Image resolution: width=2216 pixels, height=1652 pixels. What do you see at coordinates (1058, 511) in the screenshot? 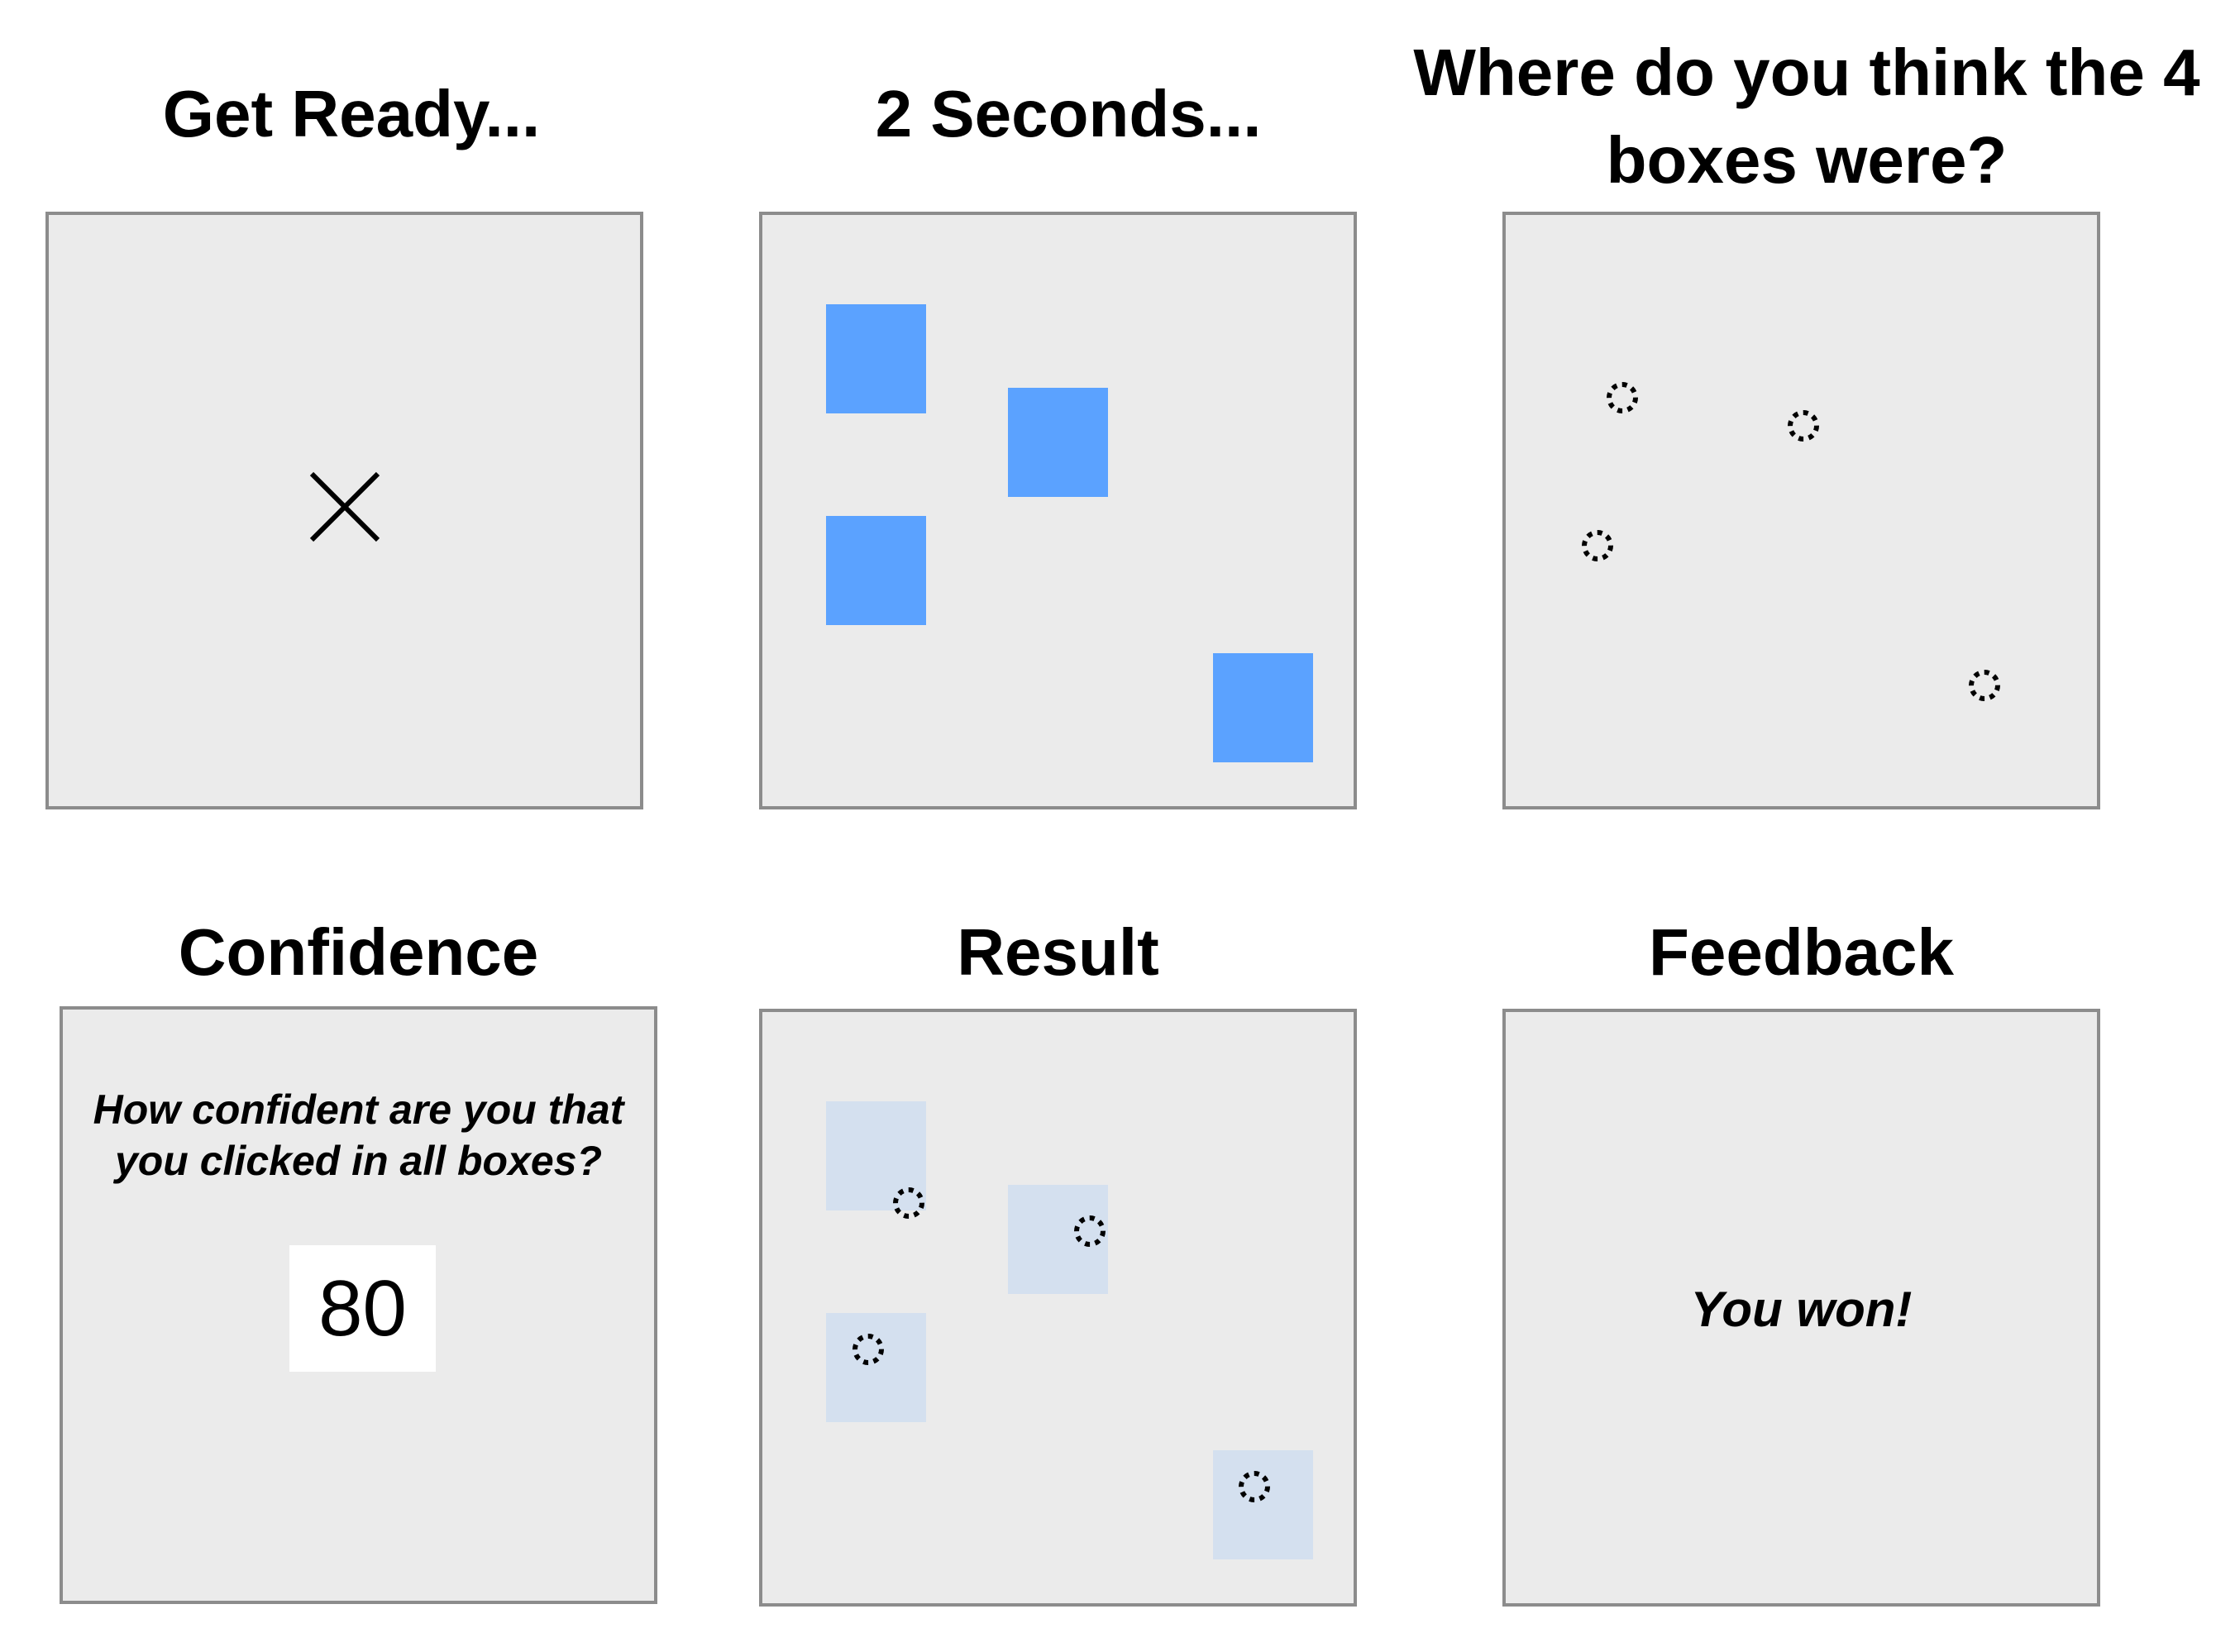
I see `panel-stimulus` at bounding box center [1058, 511].